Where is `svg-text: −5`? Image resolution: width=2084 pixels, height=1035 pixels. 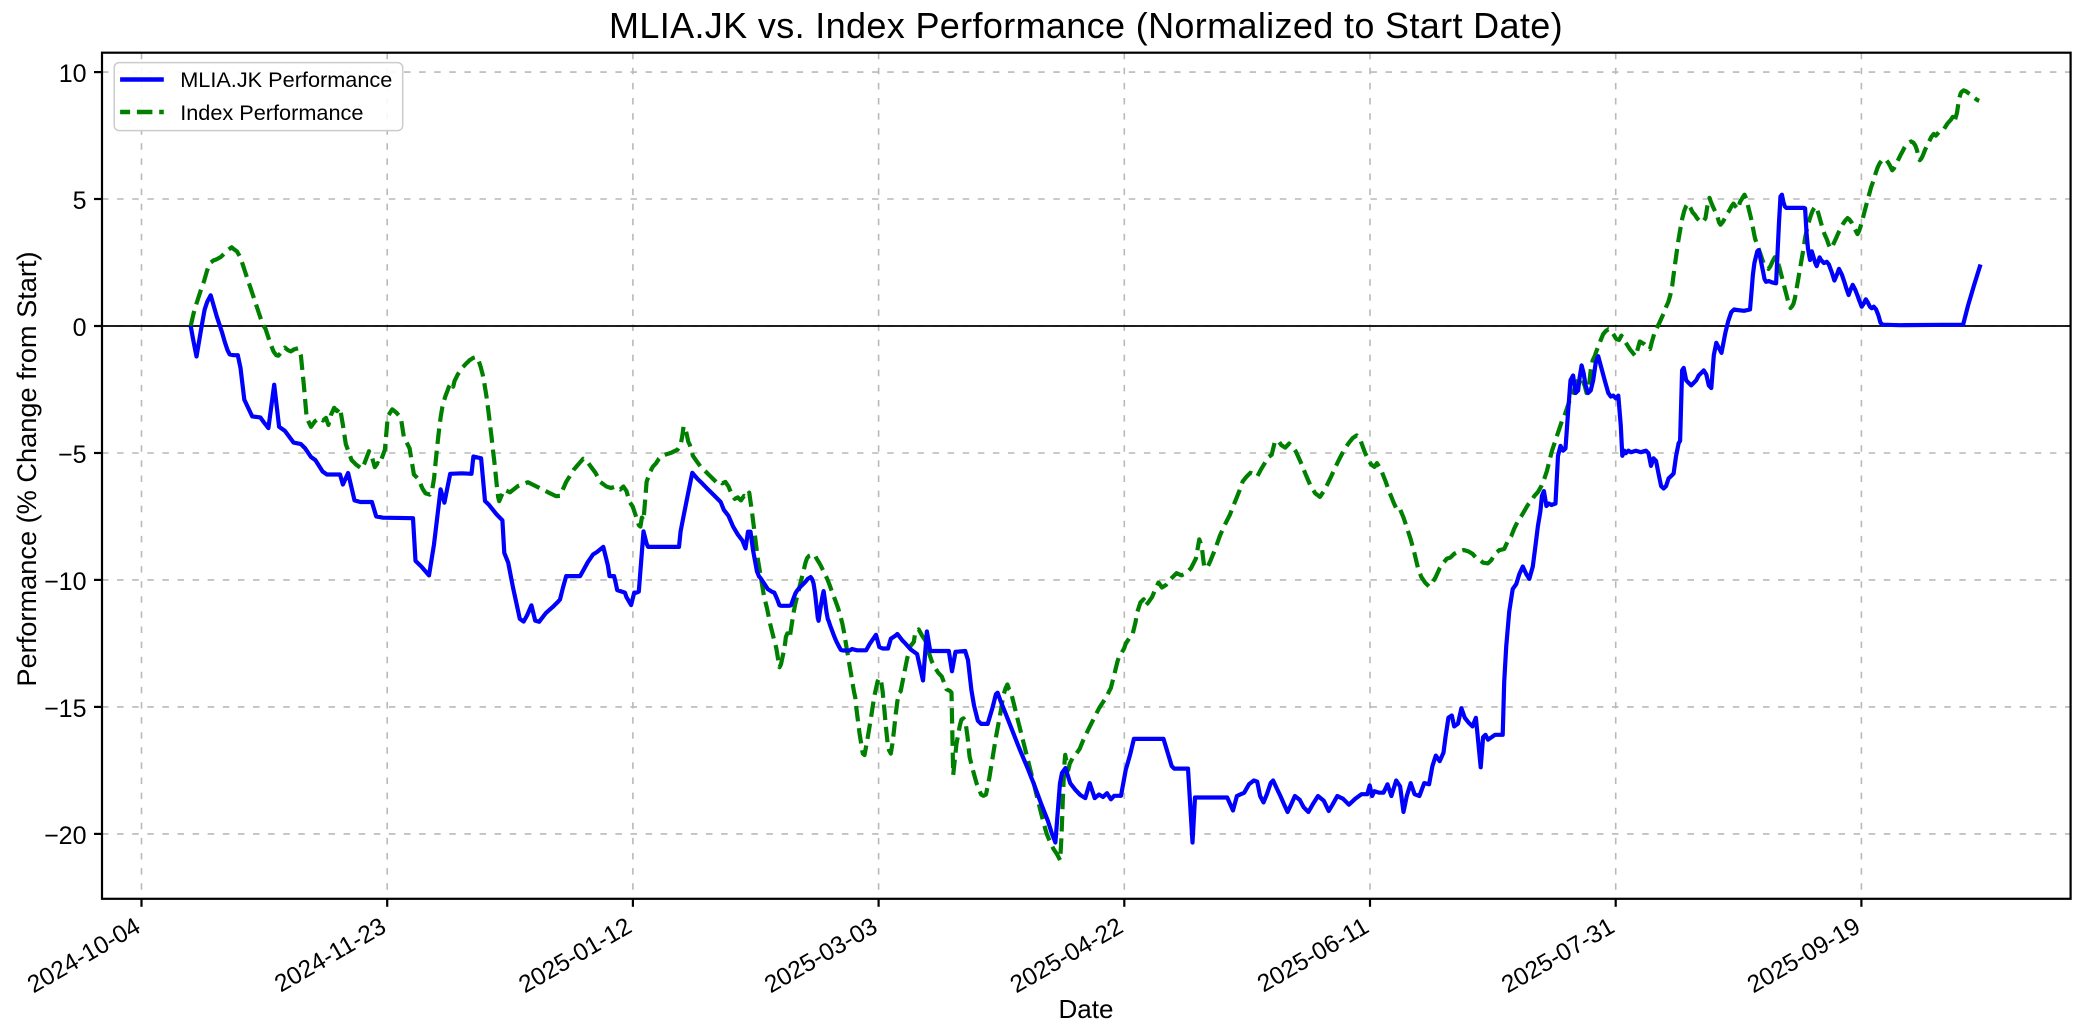 svg-text: −5 is located at coordinates (72, 455).